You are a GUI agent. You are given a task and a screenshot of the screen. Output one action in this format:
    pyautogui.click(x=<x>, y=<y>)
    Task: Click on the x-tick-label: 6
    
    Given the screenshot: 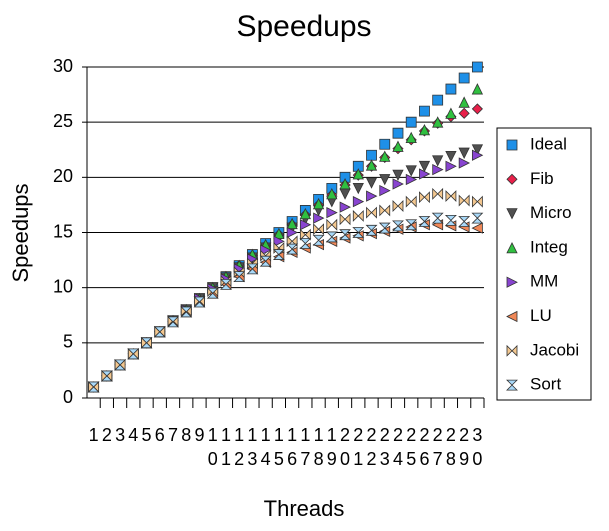 What is the action you would take?
    pyautogui.click(x=160, y=435)
    